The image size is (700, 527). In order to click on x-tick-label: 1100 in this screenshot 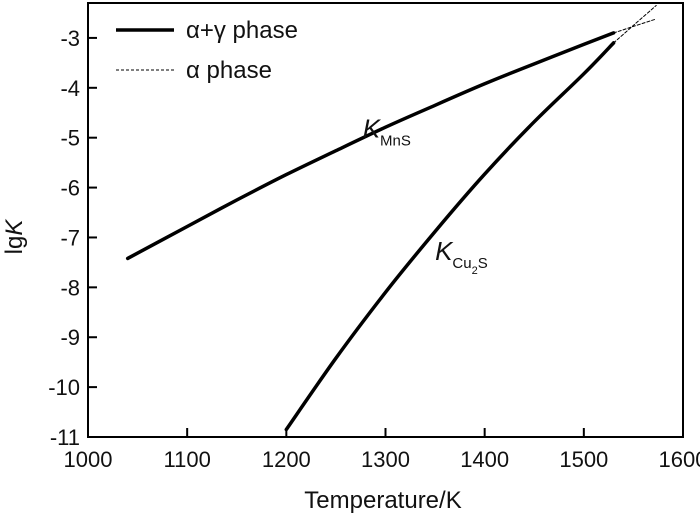, I will do `click(187, 459)`.